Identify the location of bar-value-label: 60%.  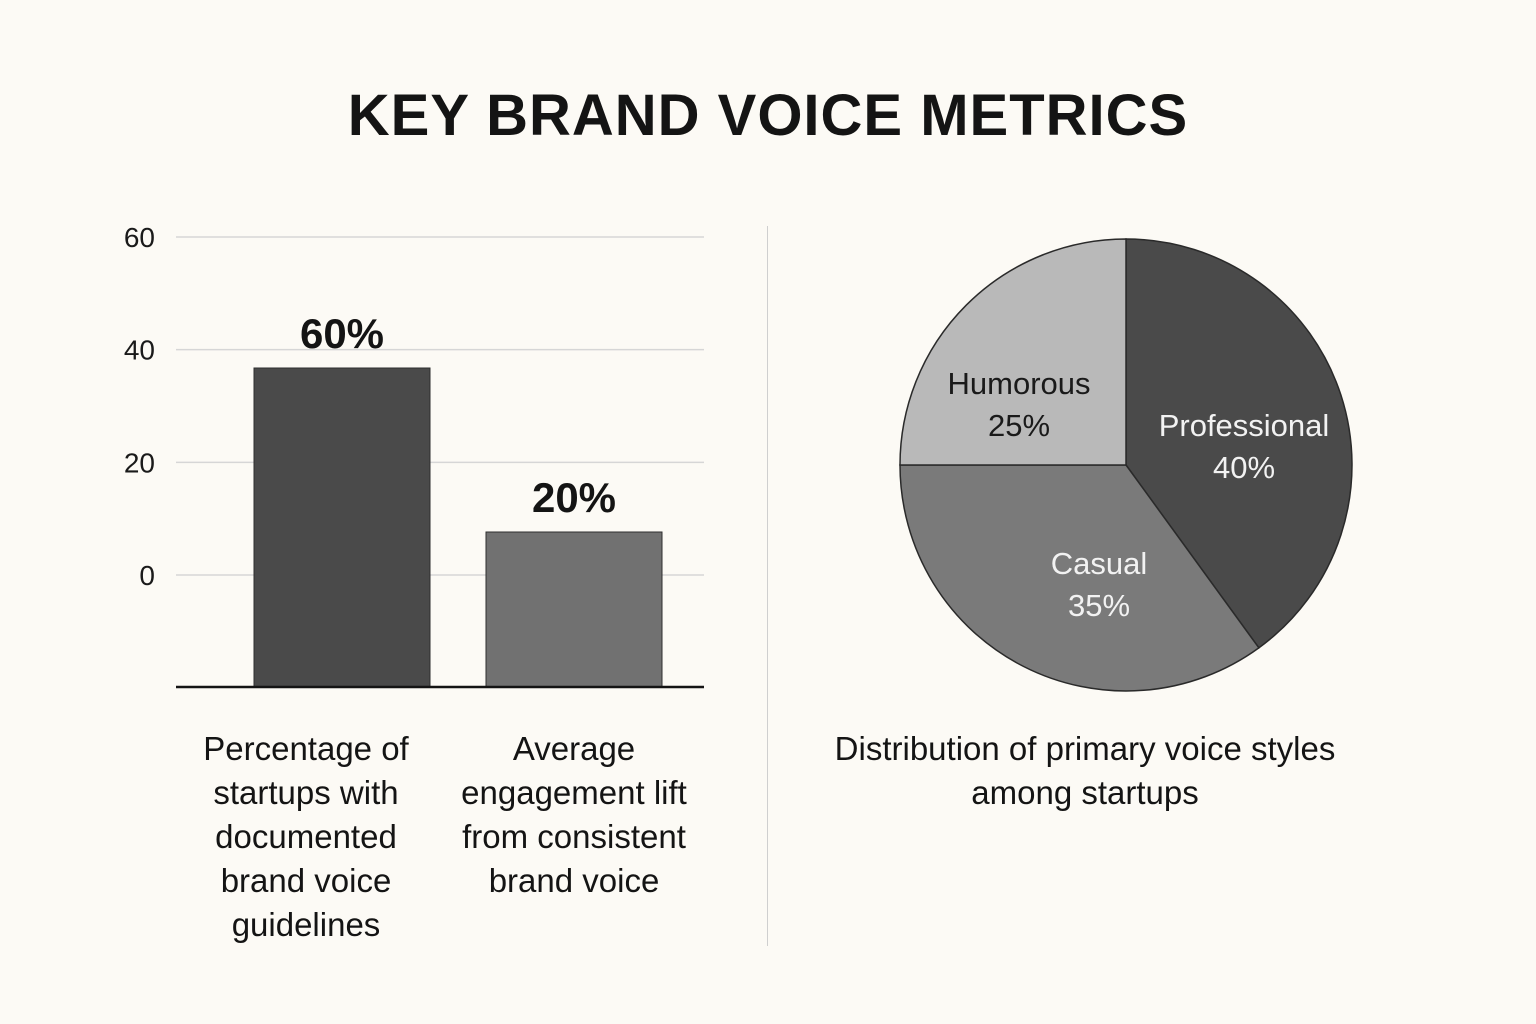
(342, 333).